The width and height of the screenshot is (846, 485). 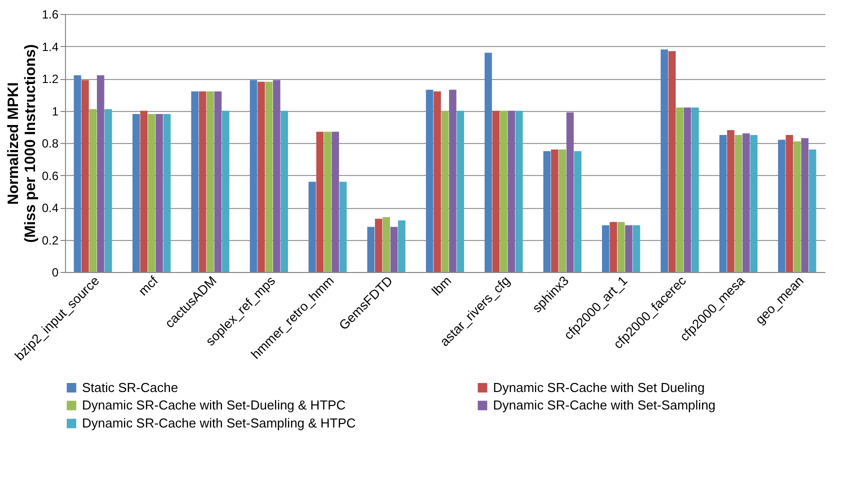 What do you see at coordinates (50, 175) in the screenshot?
I see `y-tick-label: 0.6` at bounding box center [50, 175].